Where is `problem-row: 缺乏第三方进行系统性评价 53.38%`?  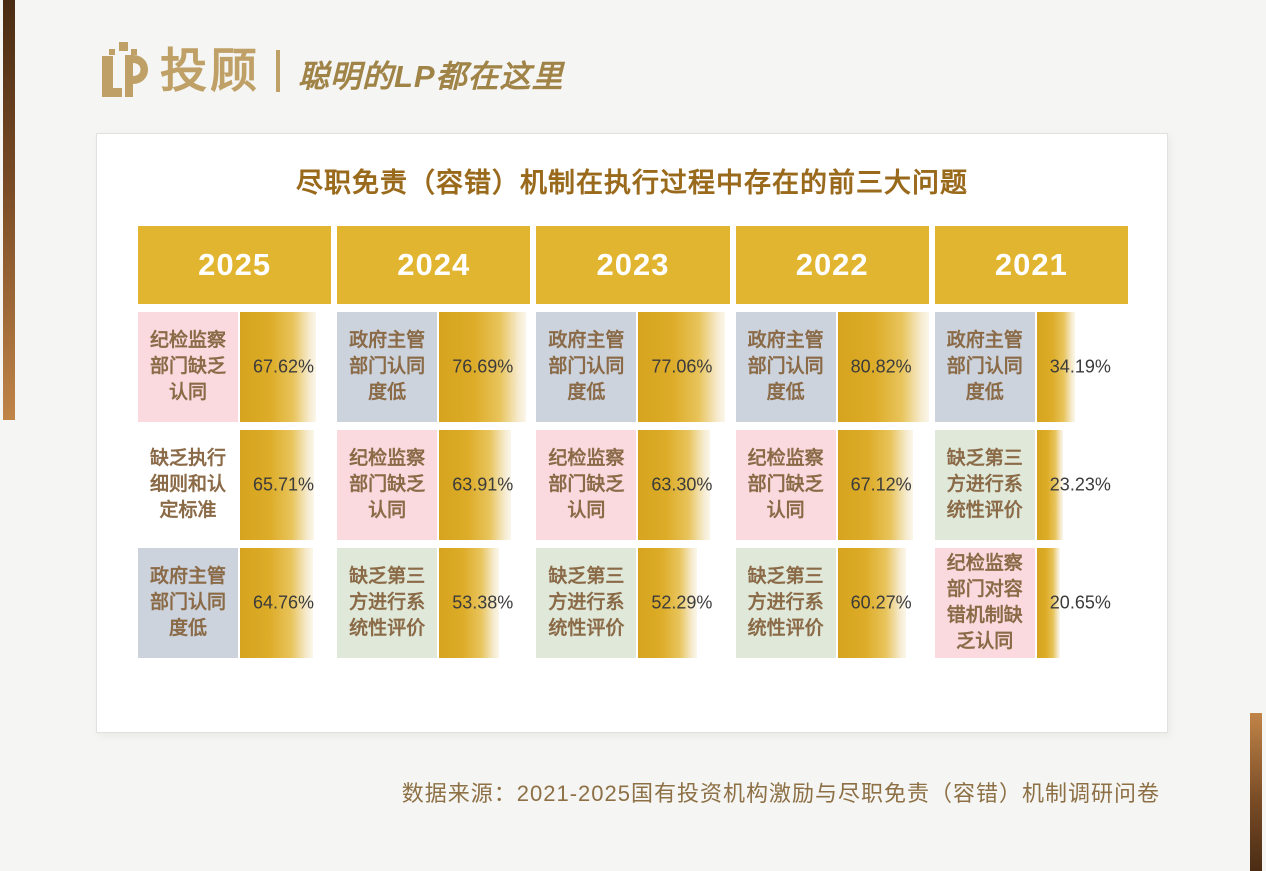
problem-row: 缺乏第三方进行系统性评价 53.38% is located at coordinates (433, 603).